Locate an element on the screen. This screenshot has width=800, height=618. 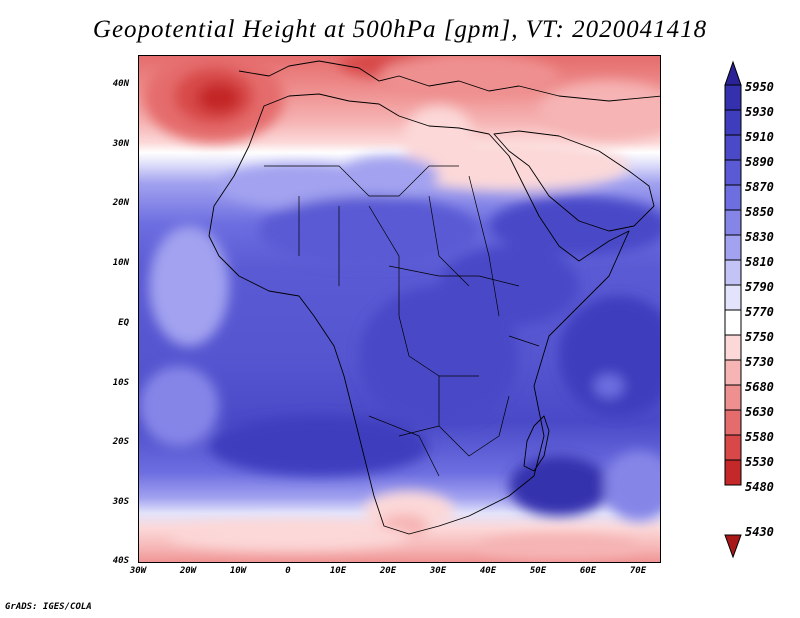
lon-label-20w: 20W is located at coordinates (188, 571).